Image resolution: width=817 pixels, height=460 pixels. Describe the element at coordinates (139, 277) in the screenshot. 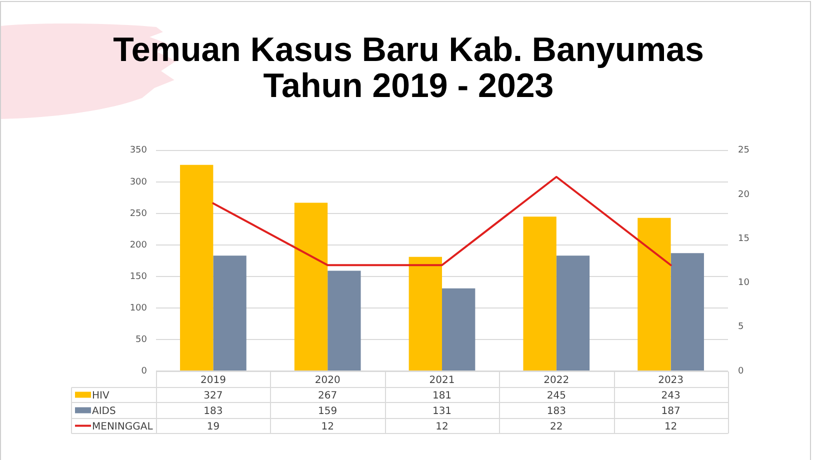

I see `y-tick-label: 150` at that location.